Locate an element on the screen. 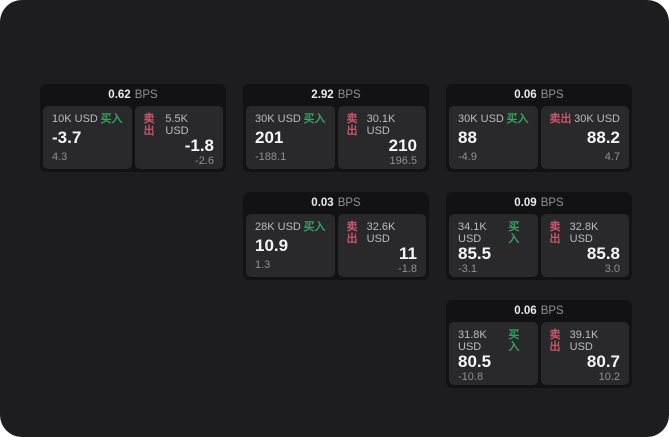 Image resolution: width=669 pixels, height=437 pixels. buy-price: 201 is located at coordinates (269, 137).